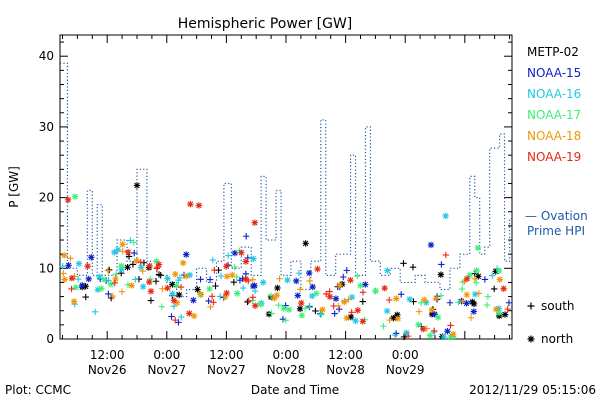 The image size is (600, 400). Describe the element at coordinates (265, 24) in the screenshot. I see `chart-title: Hemispheric Power [GW]` at that location.